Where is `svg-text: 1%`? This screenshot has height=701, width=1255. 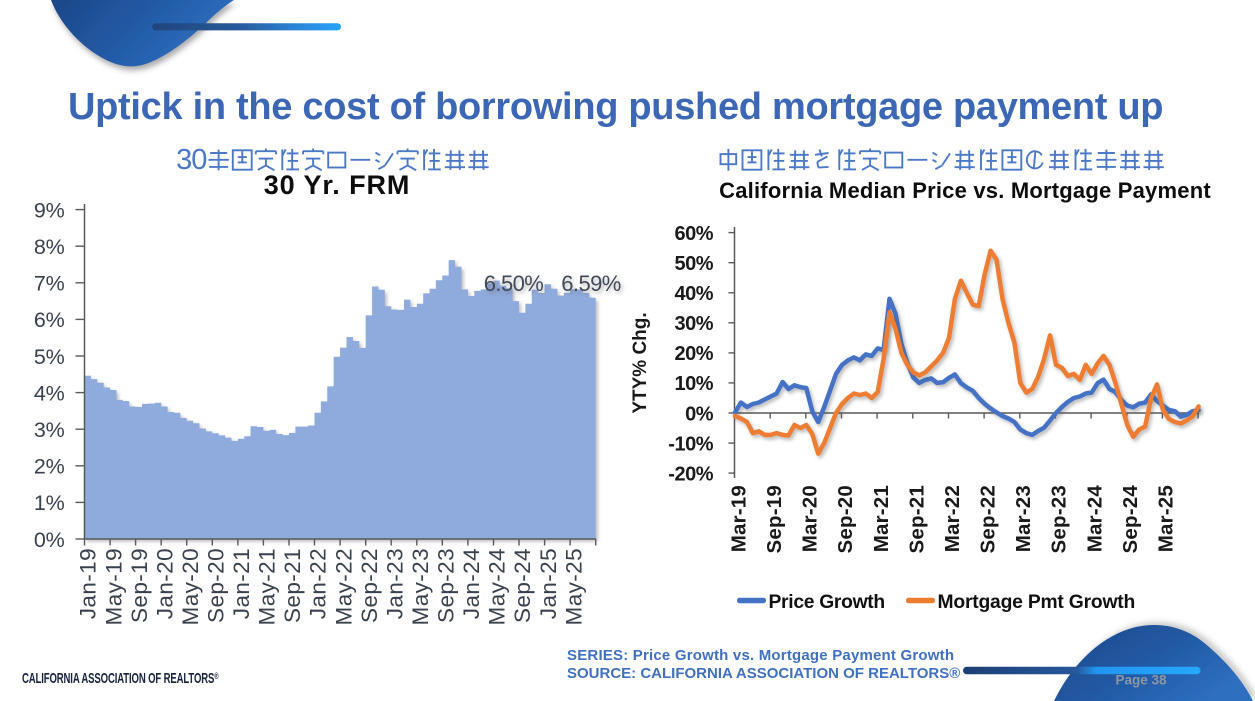
svg-text: 1% is located at coordinates (49, 503).